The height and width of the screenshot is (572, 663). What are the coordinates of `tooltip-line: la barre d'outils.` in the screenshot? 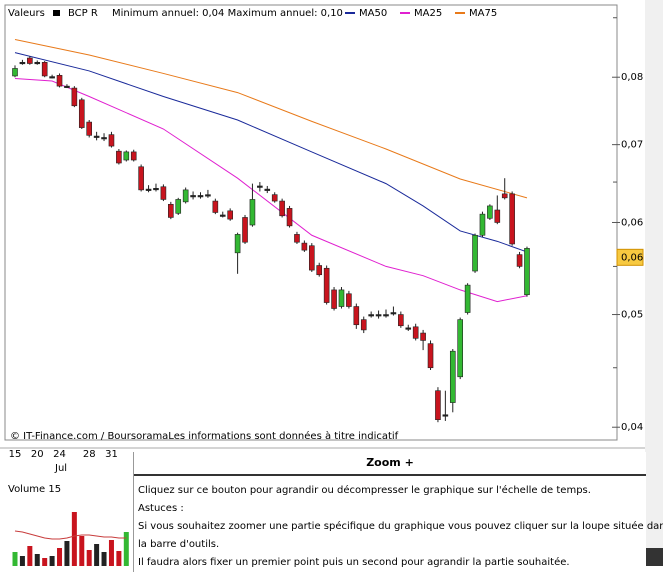 It's located at (179, 544).